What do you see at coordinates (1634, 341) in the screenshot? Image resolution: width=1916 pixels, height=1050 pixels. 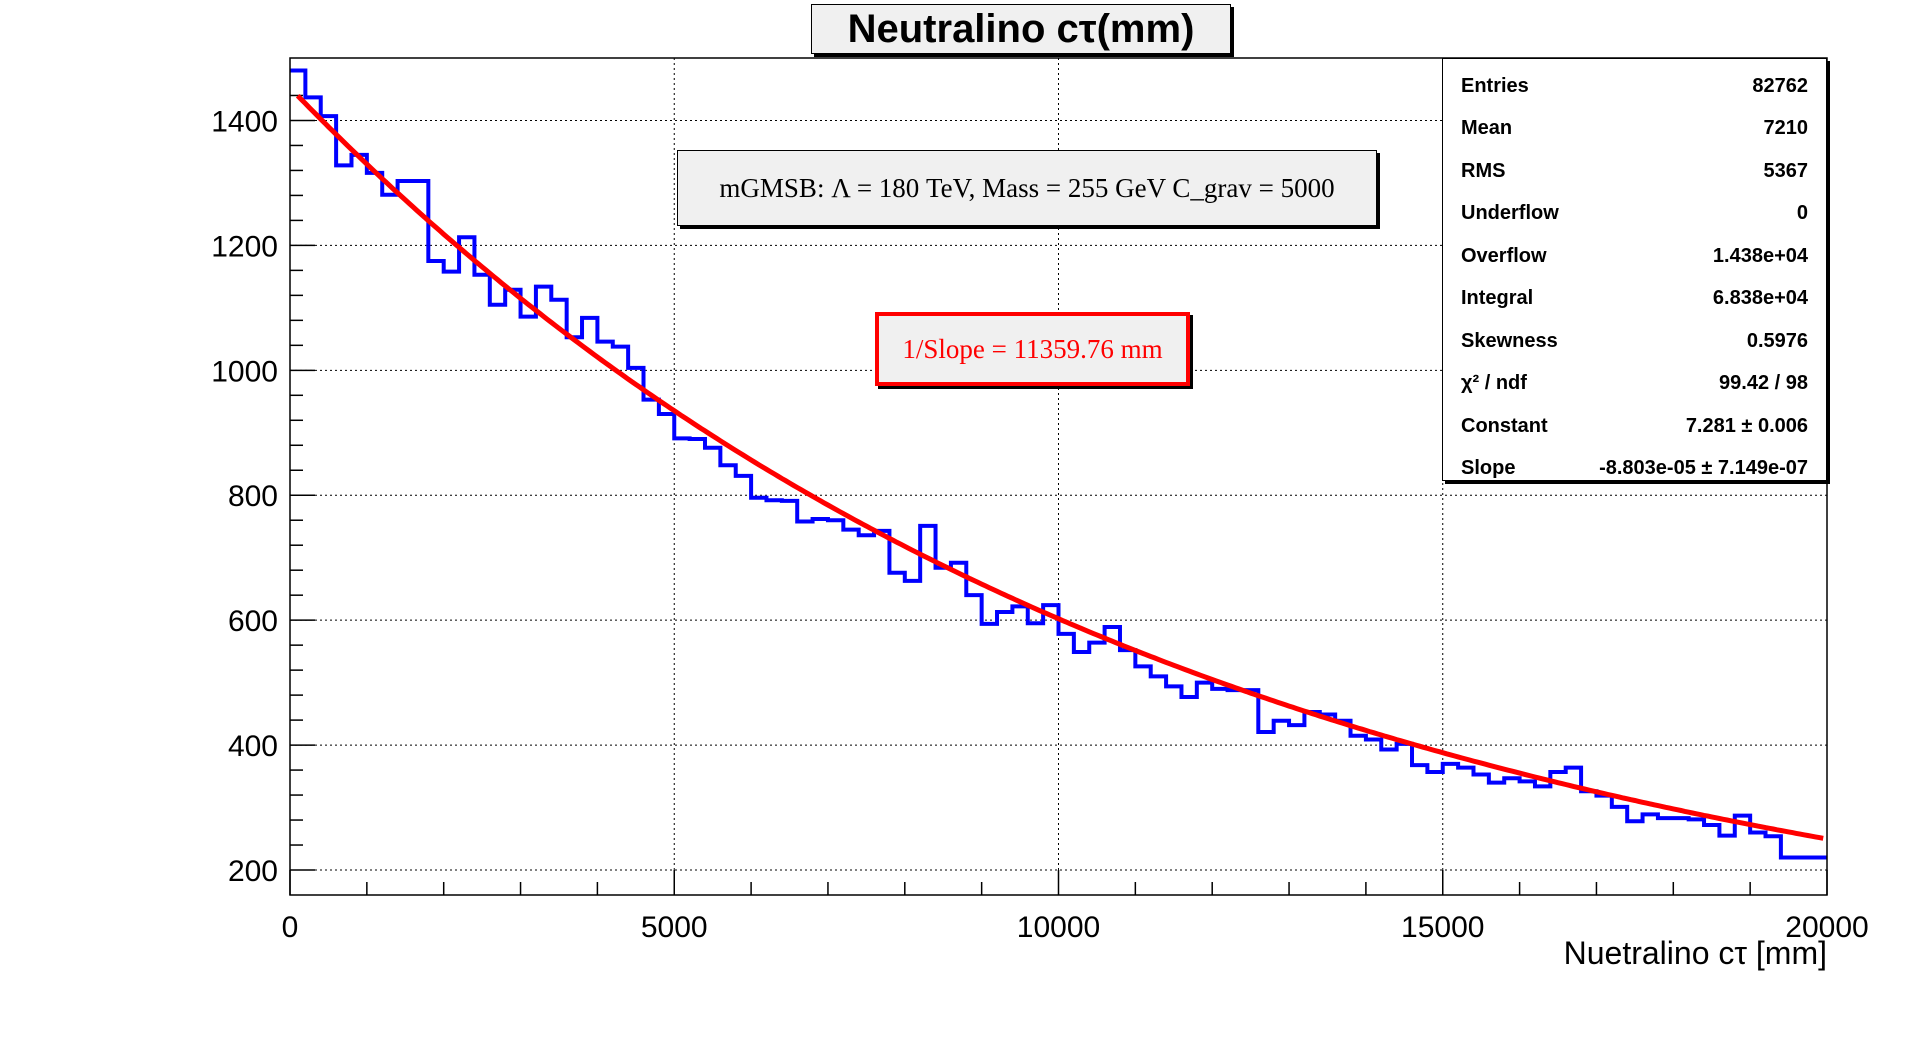 I see `stat-row: Skewness 0.5976` at bounding box center [1634, 341].